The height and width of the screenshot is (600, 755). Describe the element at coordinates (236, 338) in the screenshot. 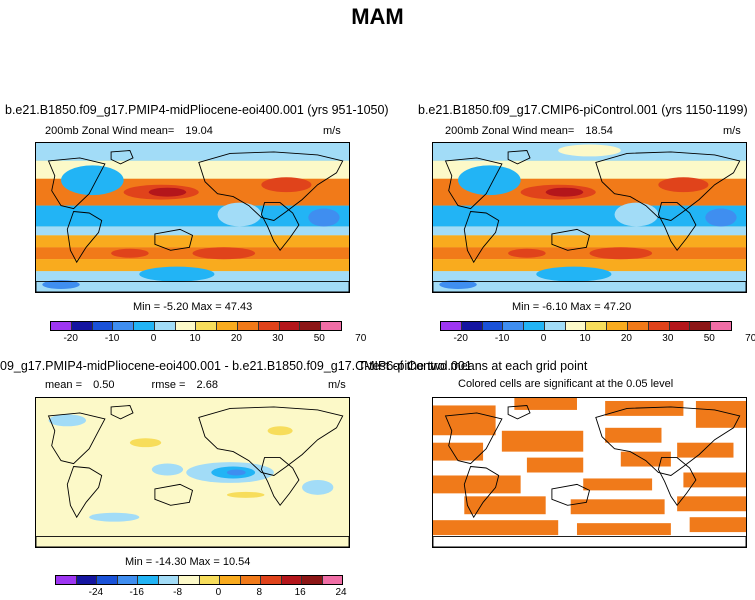

I see `colorbar-tick-label: 20` at that location.